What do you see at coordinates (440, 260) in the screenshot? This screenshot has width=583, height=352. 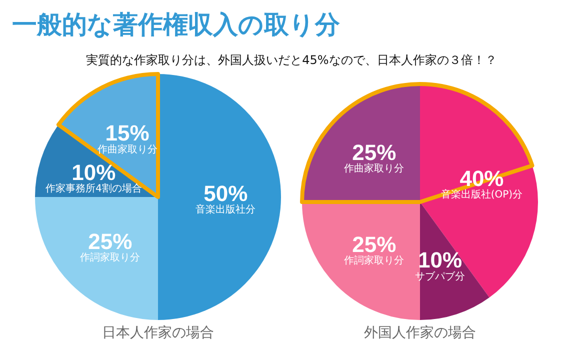 I see `data-label: 10%` at bounding box center [440, 260].